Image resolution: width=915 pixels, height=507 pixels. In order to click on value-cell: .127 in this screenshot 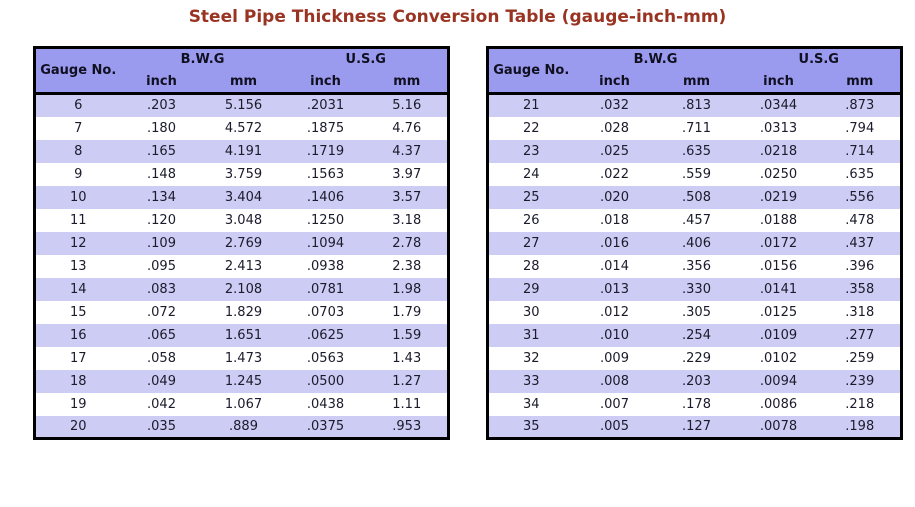, I will do `click(696, 426)`.